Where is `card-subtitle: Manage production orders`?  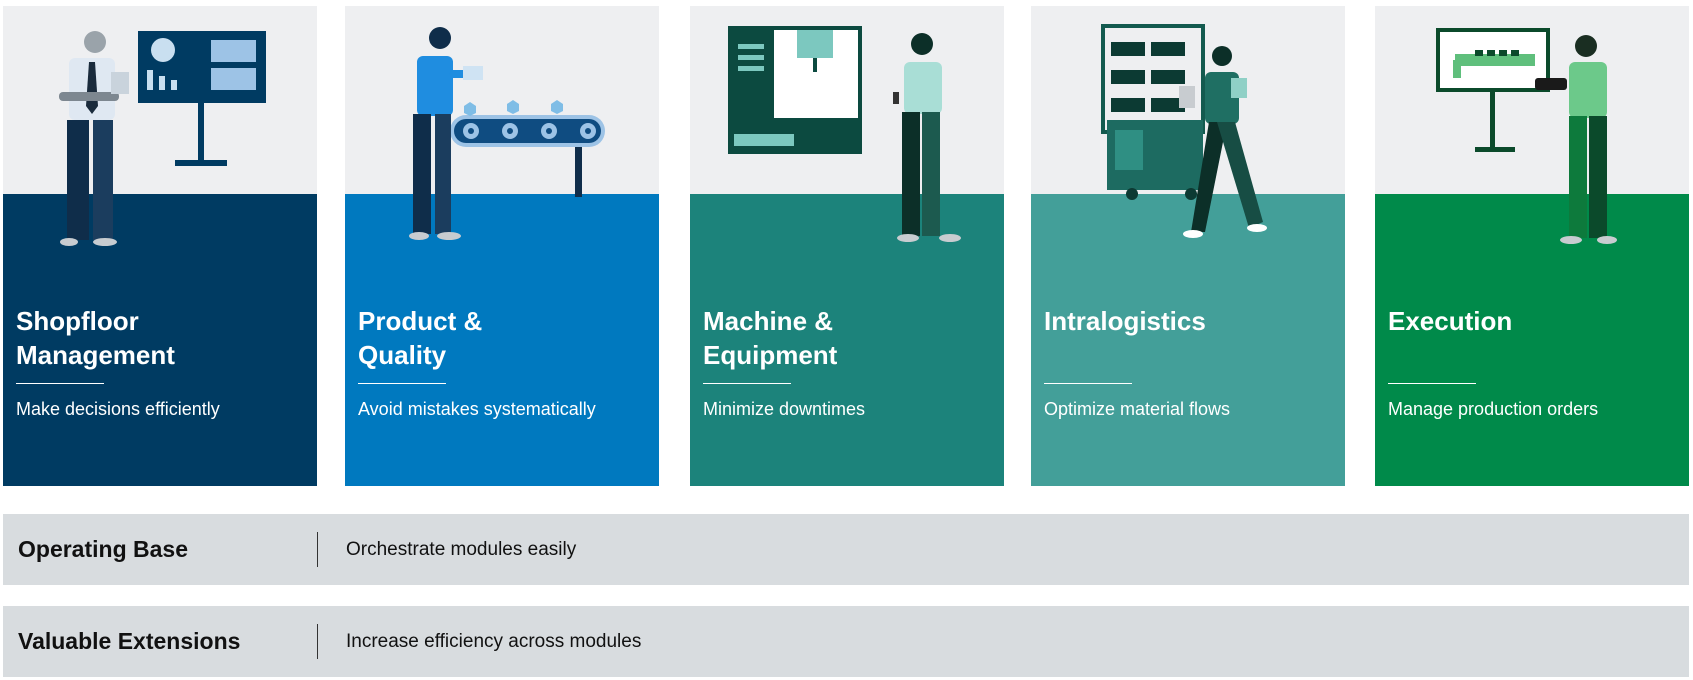 card-subtitle: Manage production orders is located at coordinates (1493, 409).